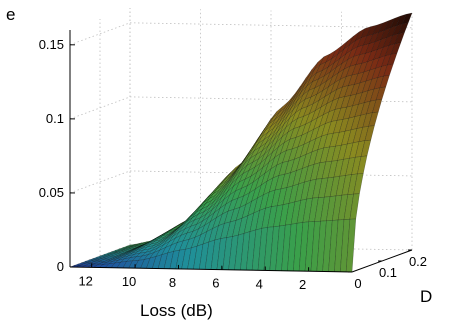 This screenshot has width=455, height=327. I want to click on x-axis-label: Loss (dB), so click(176, 310).